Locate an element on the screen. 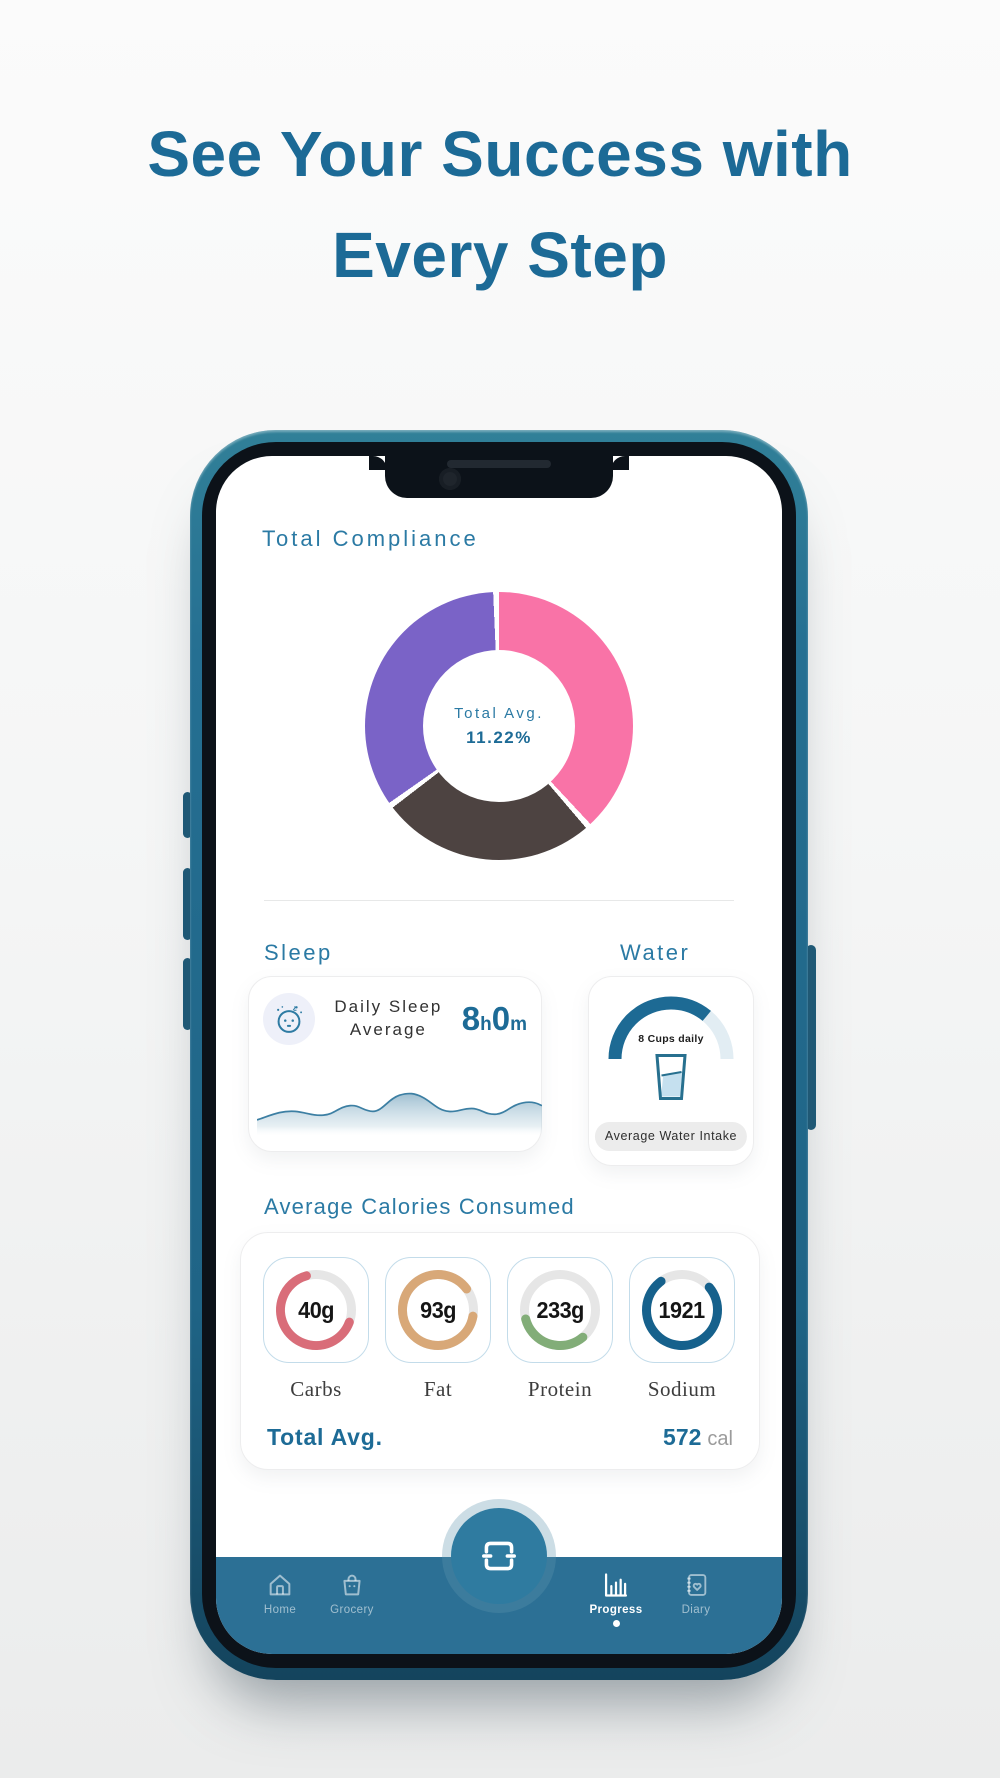  macro-tiles-row: 40g Carbs 93g Fat is located at coordinates (500, 1329).